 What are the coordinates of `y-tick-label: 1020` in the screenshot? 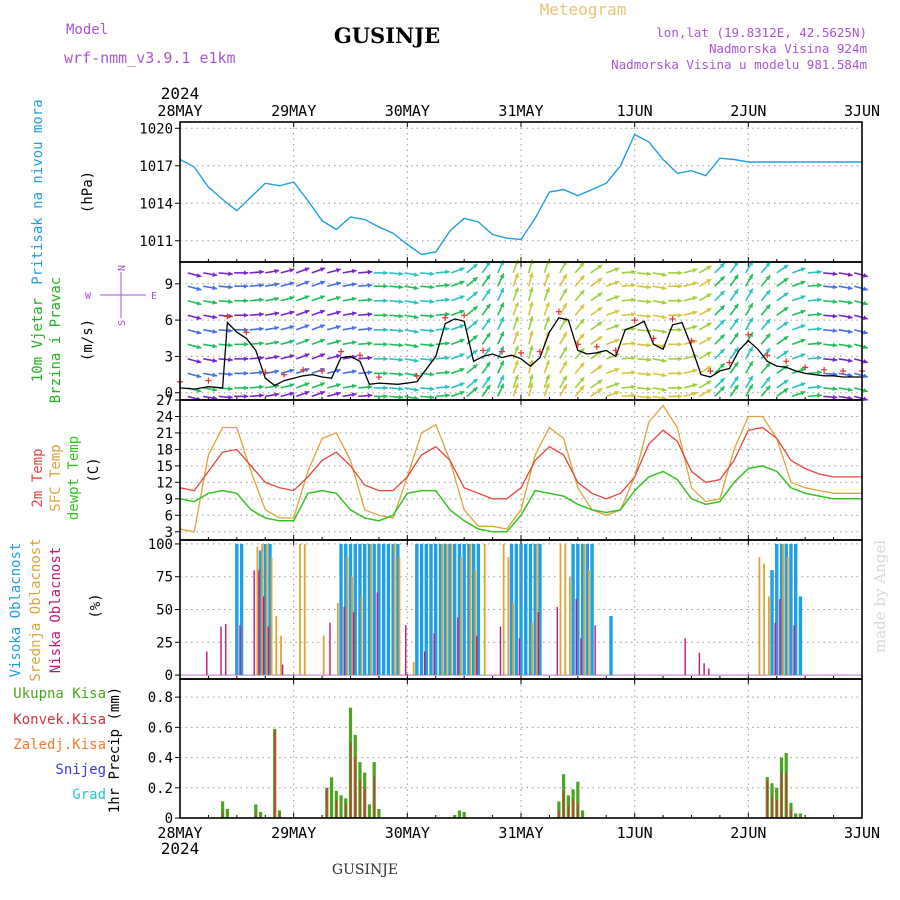 It's located at (156, 129).